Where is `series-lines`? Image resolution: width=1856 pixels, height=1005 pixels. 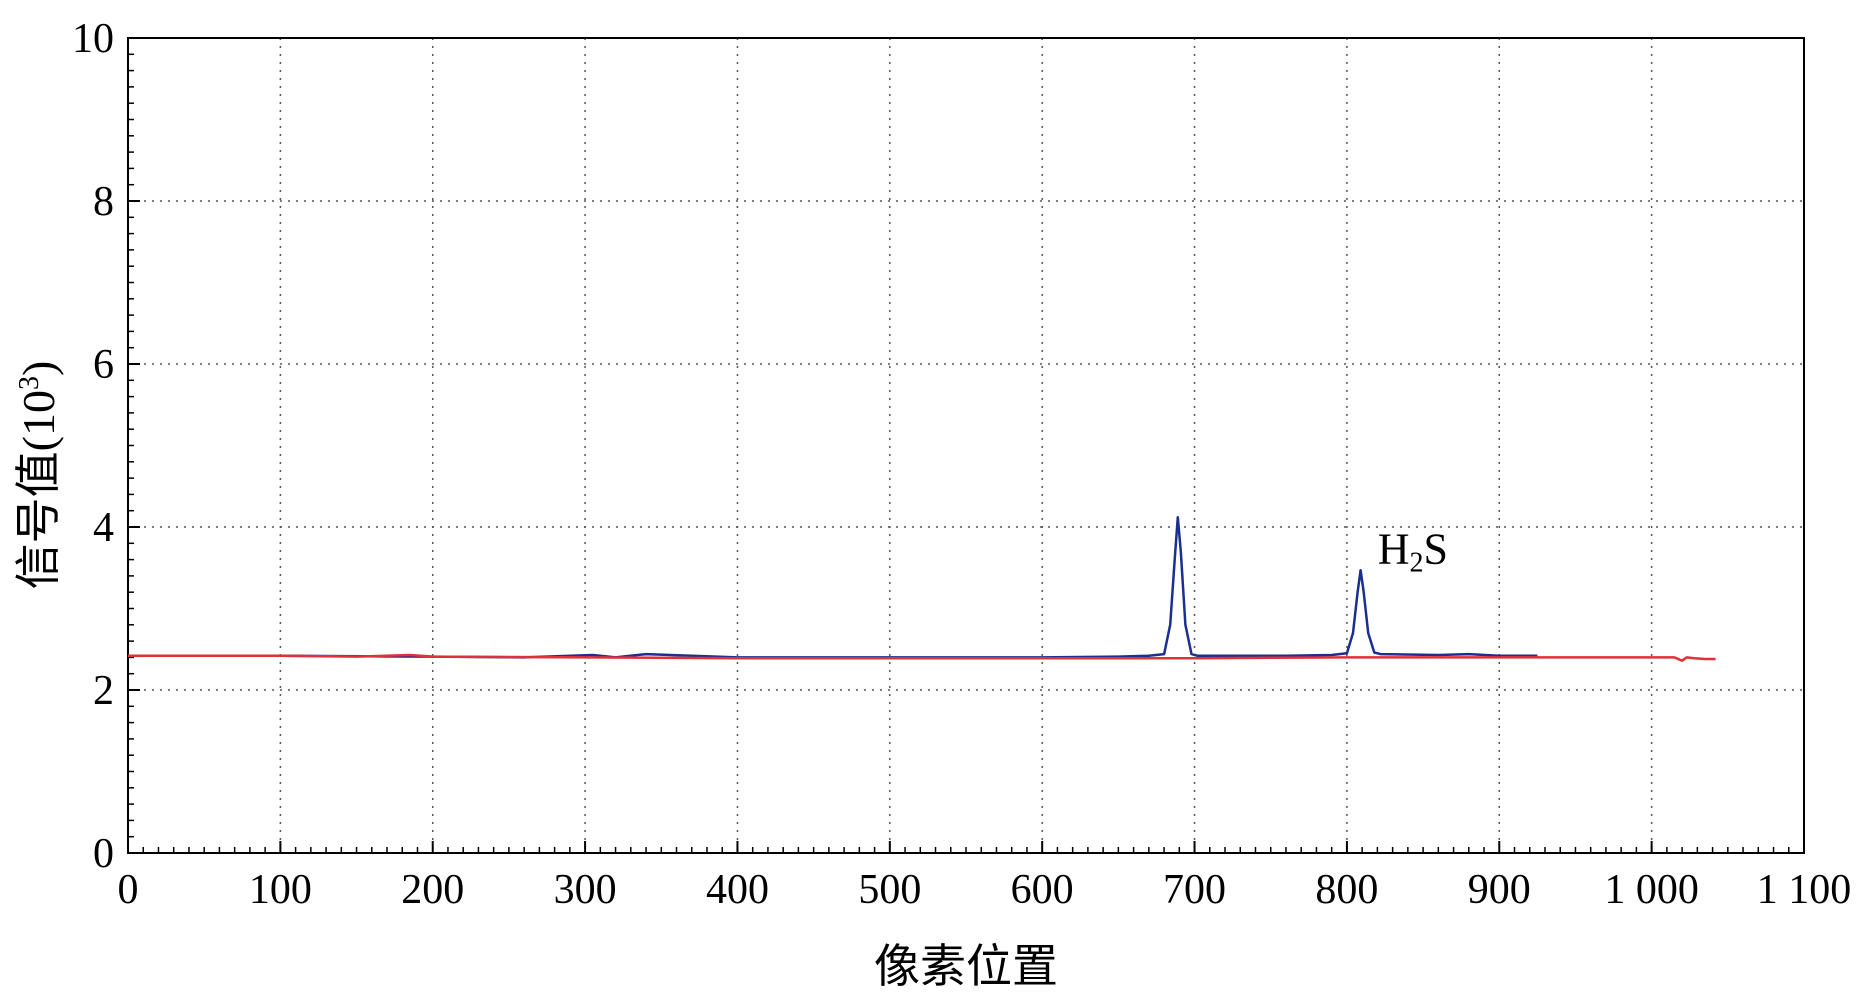 series-lines is located at coordinates (922, 588).